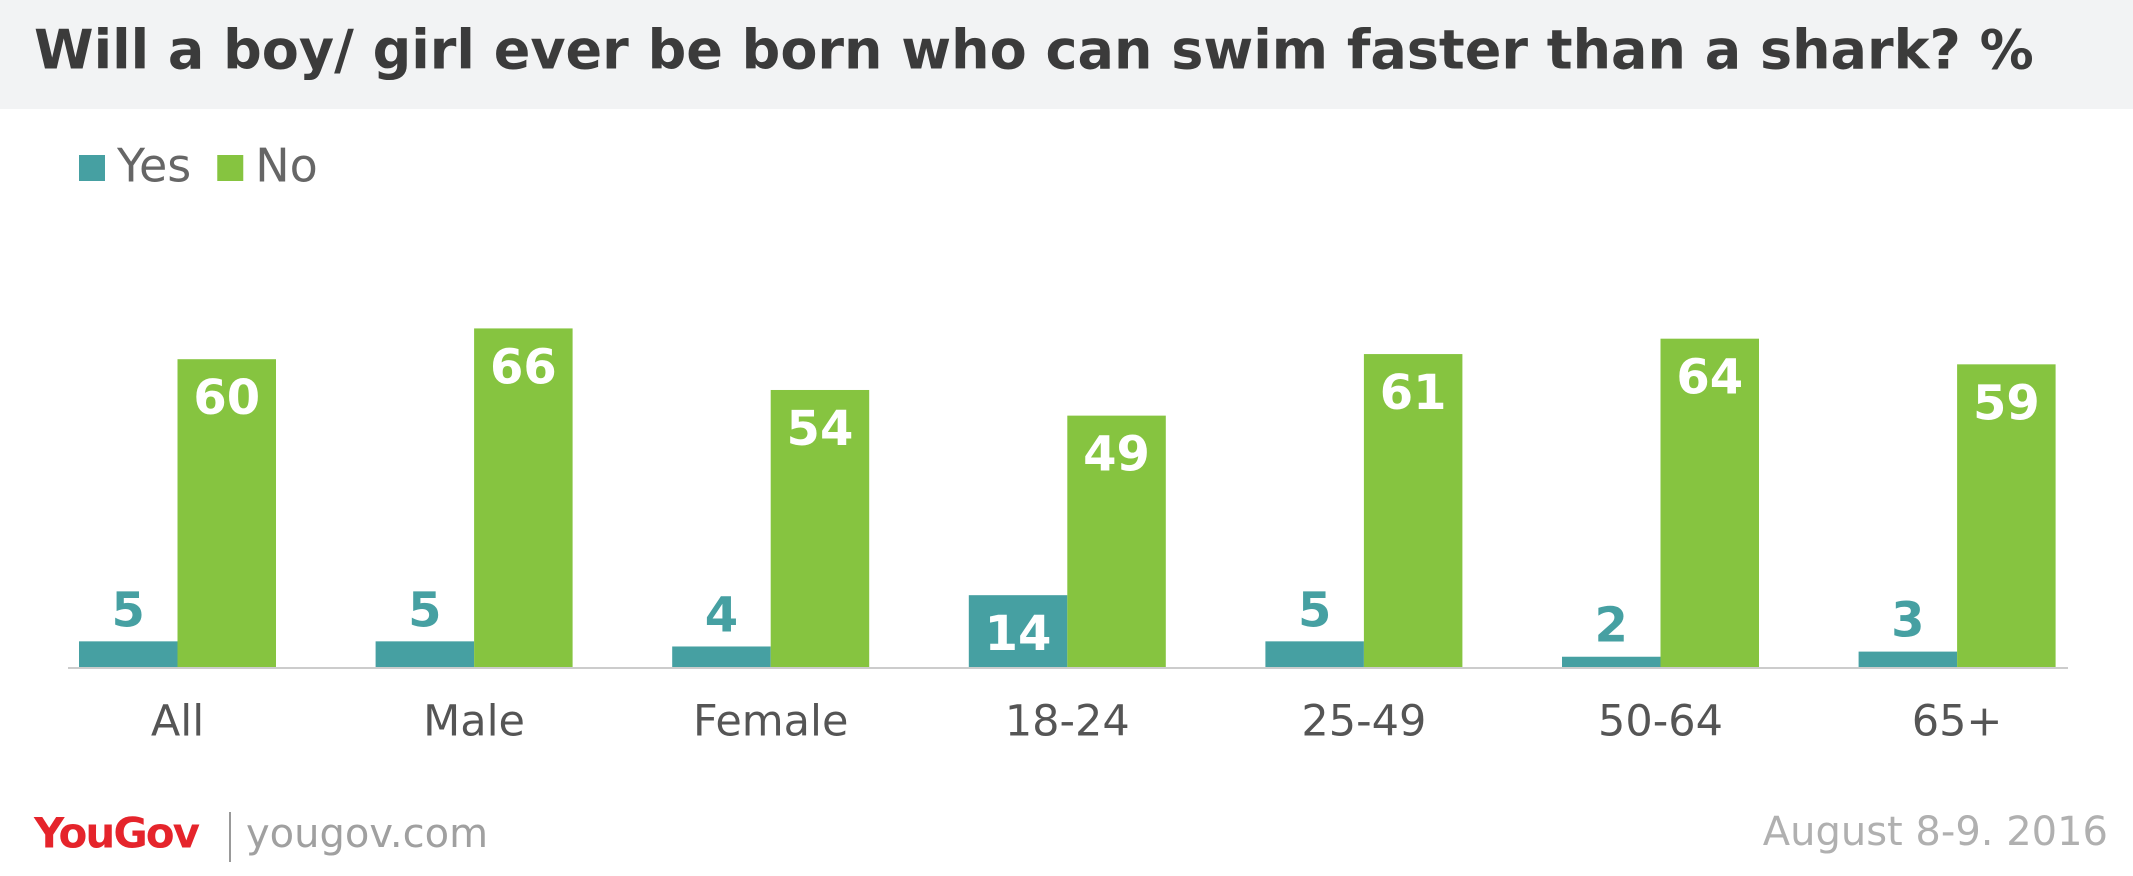 The image size is (2133, 876). What do you see at coordinates (177, 722) in the screenshot?
I see `x-tick-label: All` at bounding box center [177, 722].